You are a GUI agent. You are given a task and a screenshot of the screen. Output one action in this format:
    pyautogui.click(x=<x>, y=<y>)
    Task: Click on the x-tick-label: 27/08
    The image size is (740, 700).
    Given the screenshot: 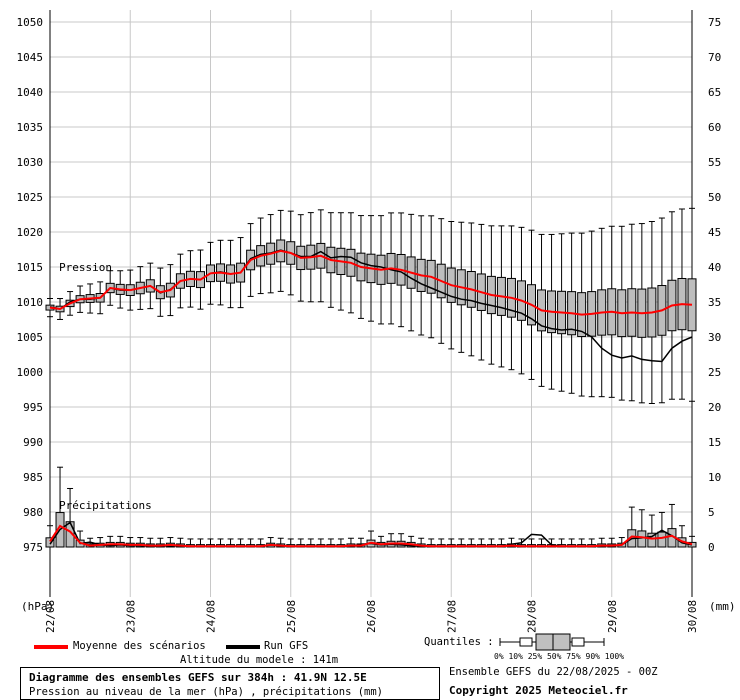 What is the action you would take?
    pyautogui.click(x=451, y=616)
    